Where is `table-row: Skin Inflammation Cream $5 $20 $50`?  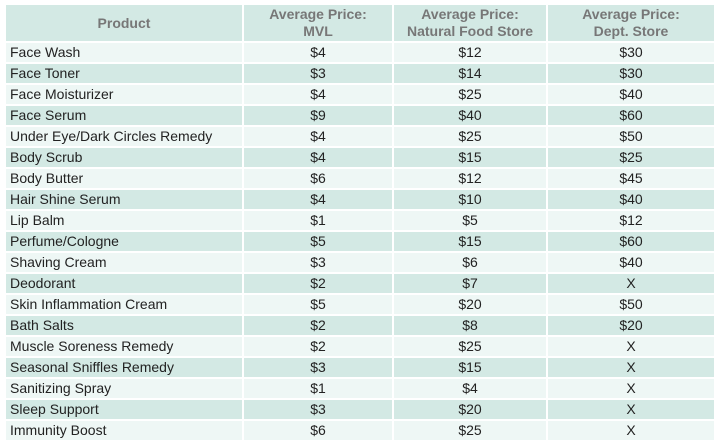 table-row: Skin Inflammation Cream $5 $20 $50 is located at coordinates (360, 304).